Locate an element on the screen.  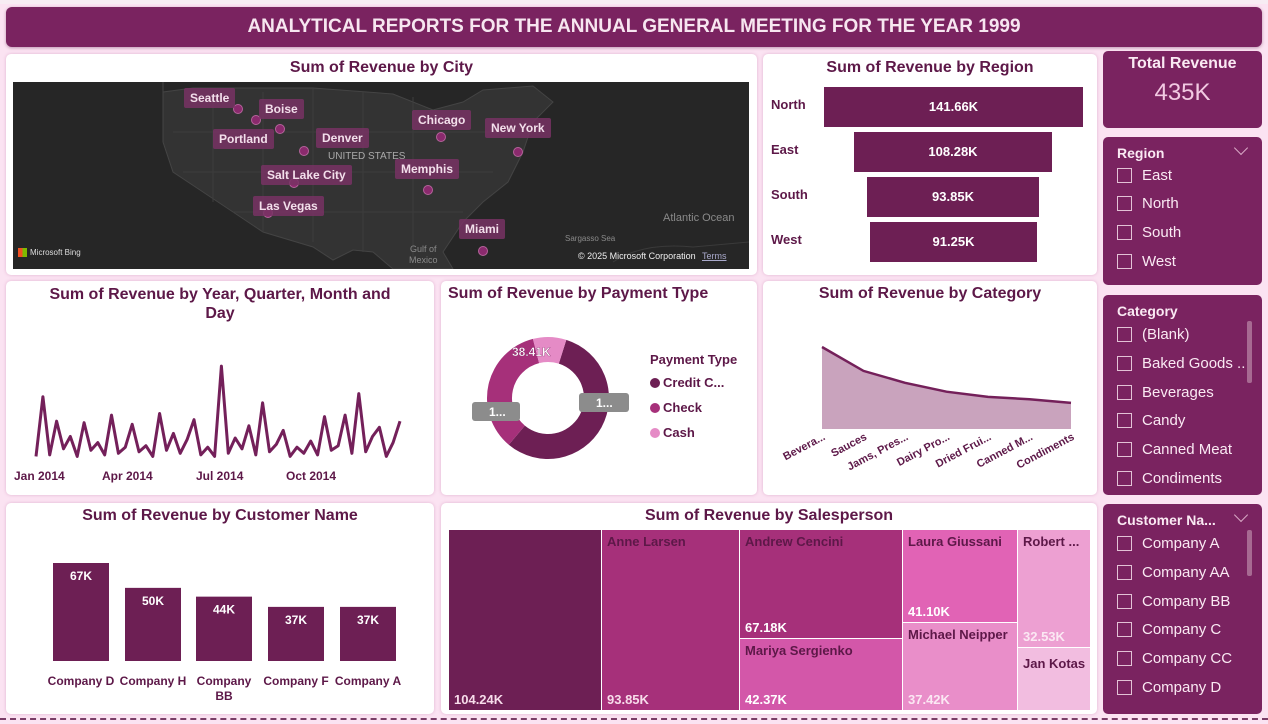
category-option: Beverages is located at coordinates (1165, 392).